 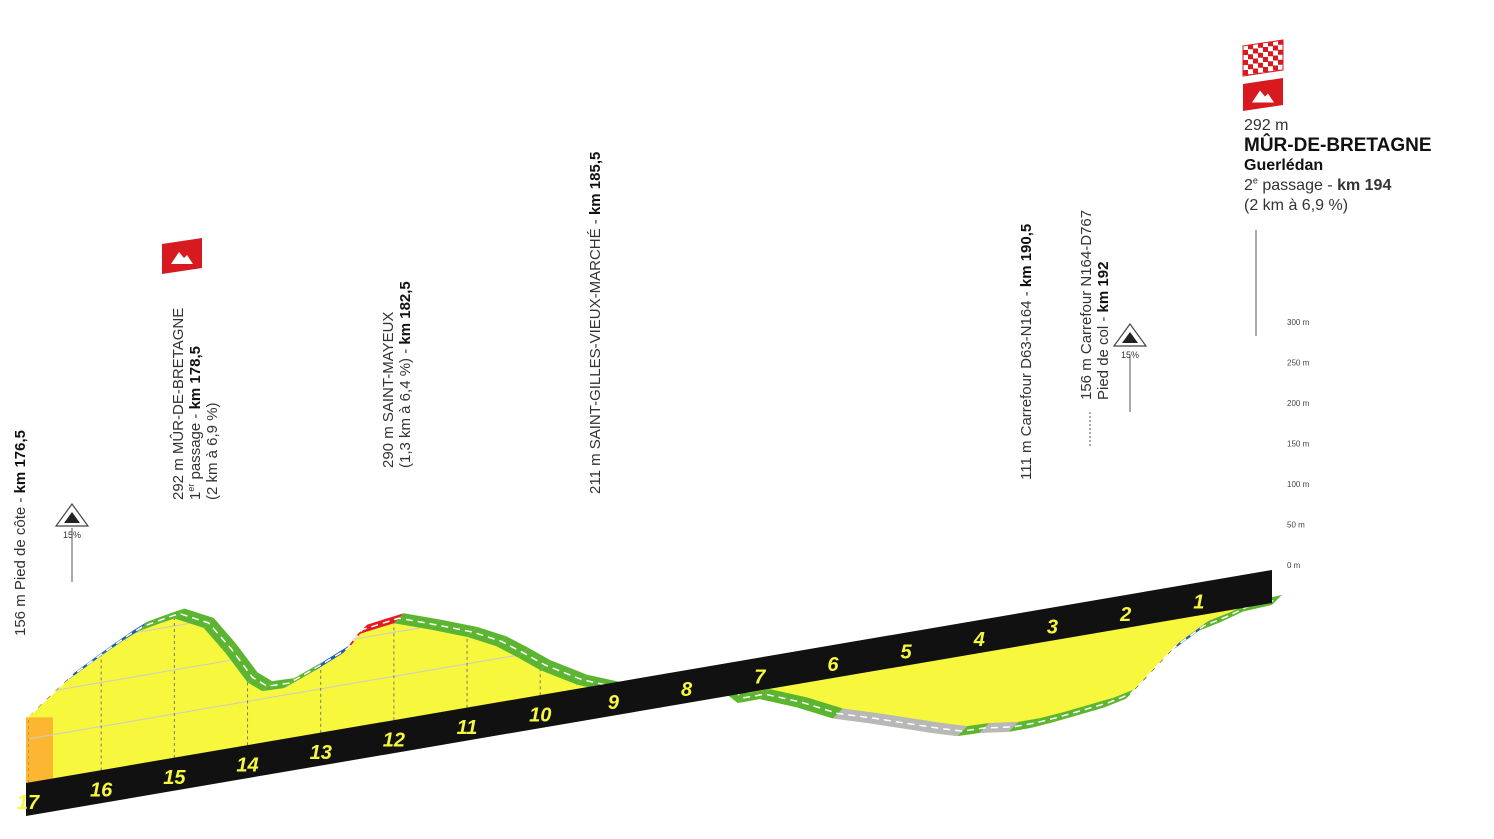 I want to click on y-tick-label: 250 m, so click(x=1298, y=363).